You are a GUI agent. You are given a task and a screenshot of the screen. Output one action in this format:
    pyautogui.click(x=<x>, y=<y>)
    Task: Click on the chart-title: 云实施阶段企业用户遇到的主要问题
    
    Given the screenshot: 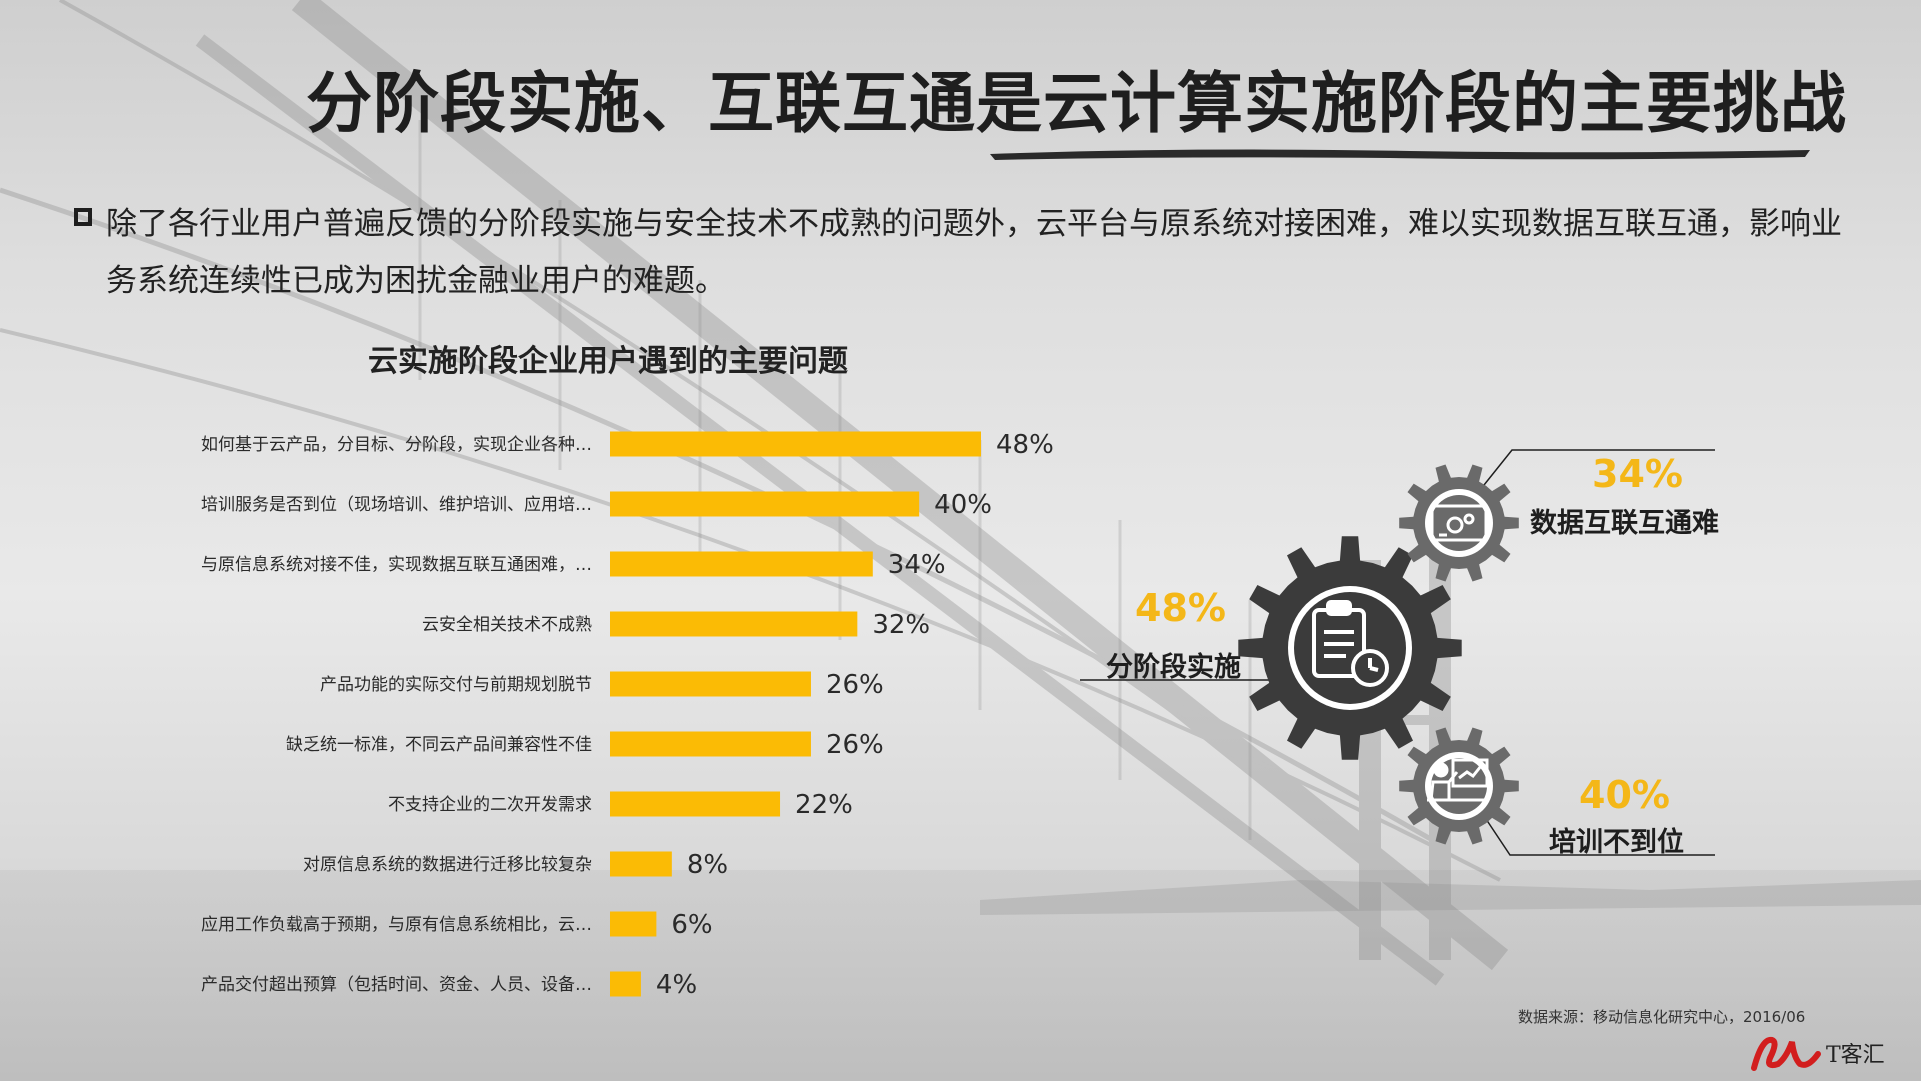 What is the action you would take?
    pyautogui.click(x=608, y=361)
    